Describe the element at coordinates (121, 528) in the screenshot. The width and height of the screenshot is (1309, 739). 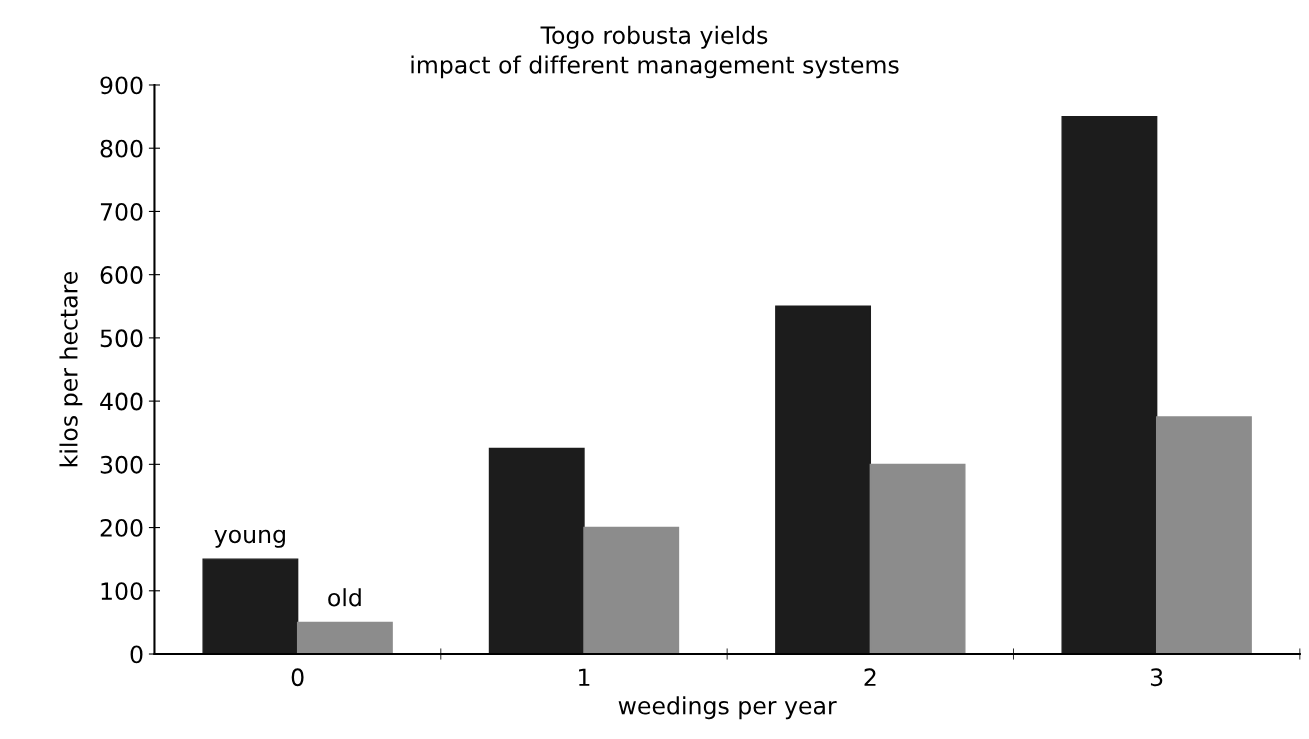
I see `y-tick-label: 200` at that location.